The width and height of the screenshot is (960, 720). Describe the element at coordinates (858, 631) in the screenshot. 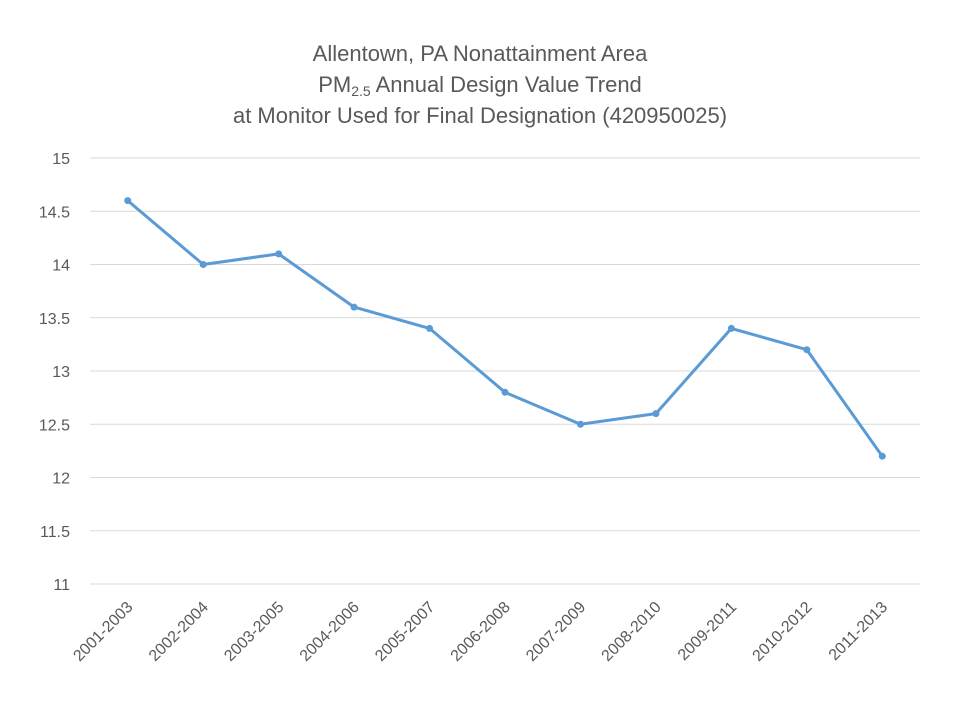

I see `x-tick-label: 2011-2013` at that location.